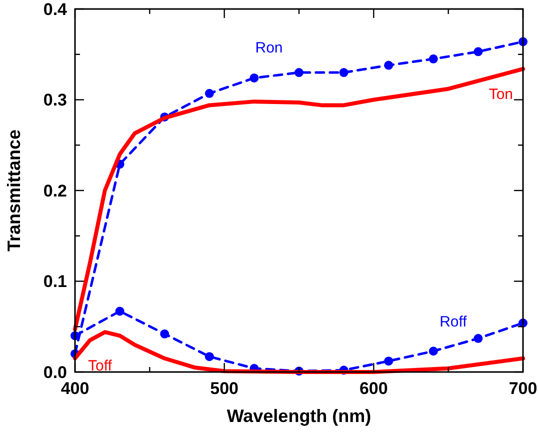 The width and height of the screenshot is (538, 434). I want to click on series-label: Ton, so click(500, 94).